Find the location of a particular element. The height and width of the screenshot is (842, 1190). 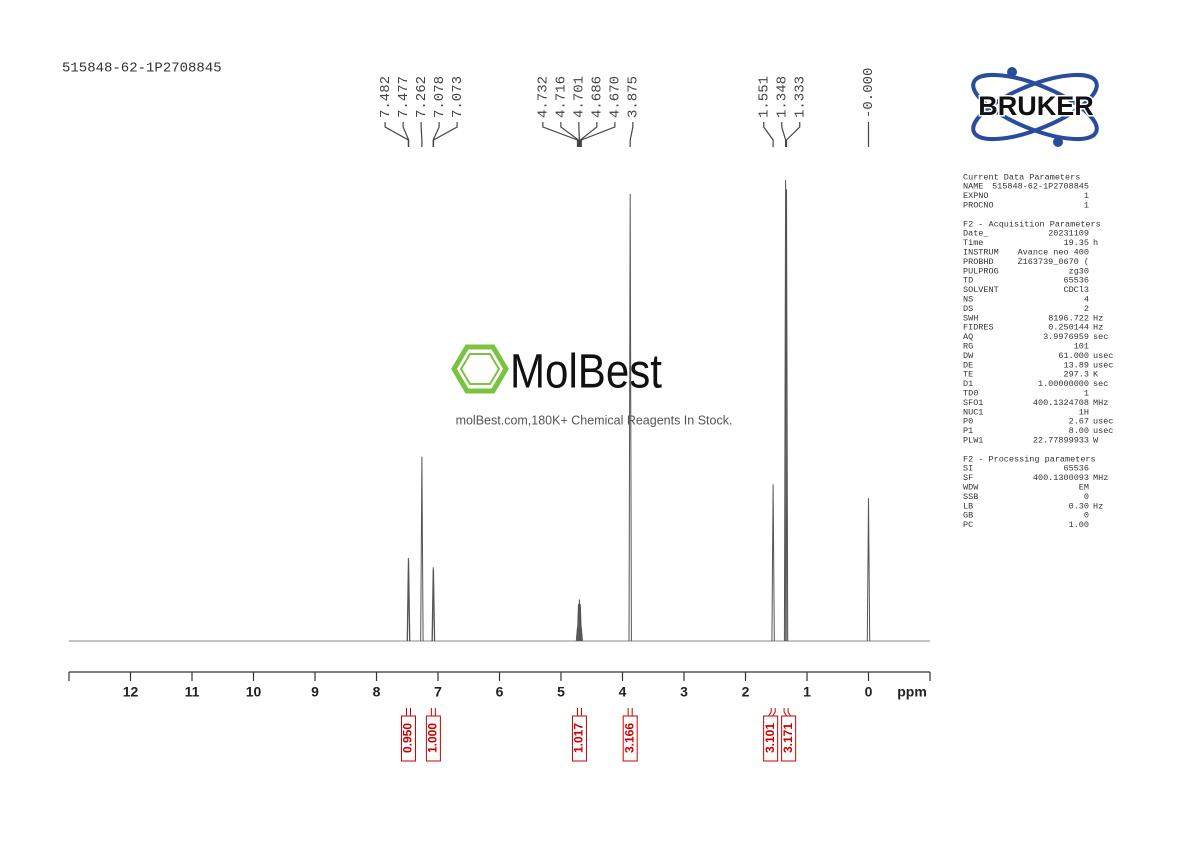

peak-label: 7.073 is located at coordinates (458, 97).